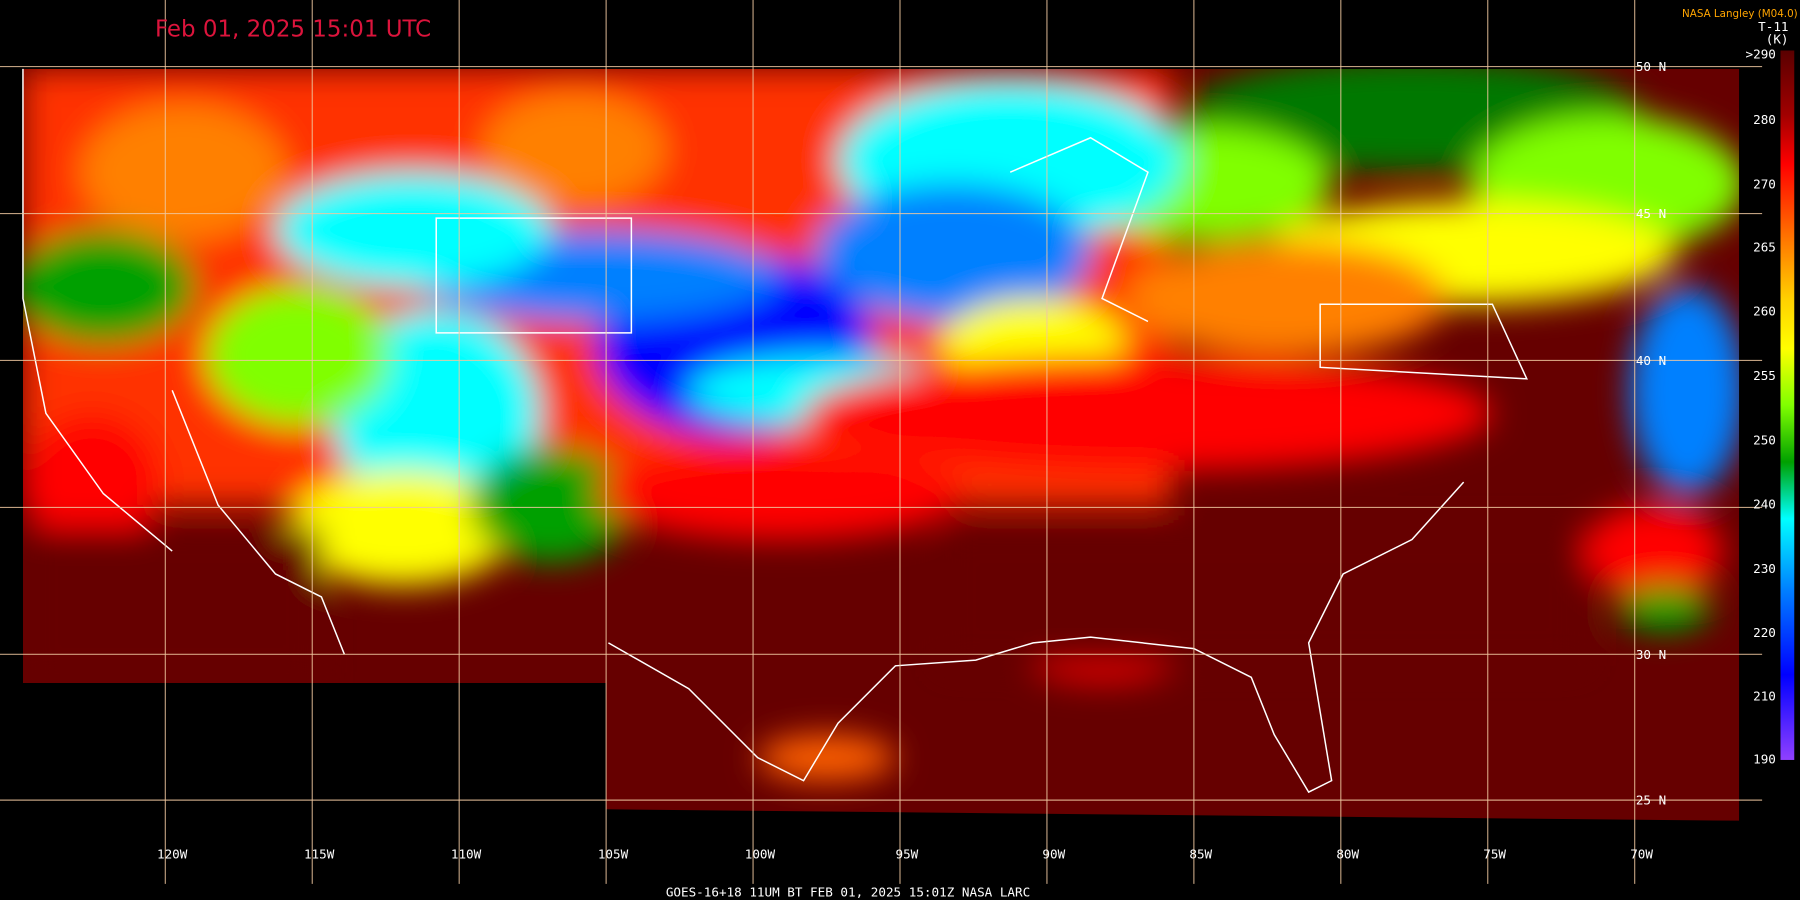 The height and width of the screenshot is (900, 1800). What do you see at coordinates (1347, 854) in the screenshot?
I see `longitude-label: 80W` at bounding box center [1347, 854].